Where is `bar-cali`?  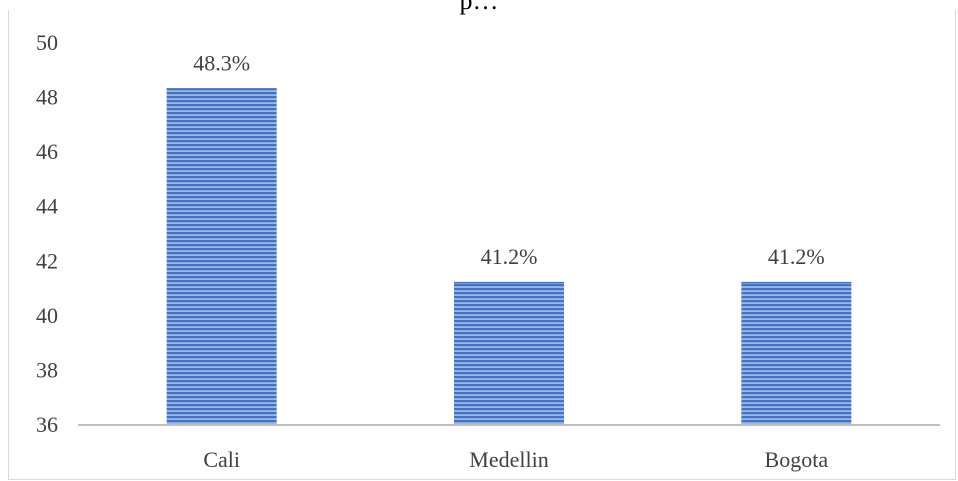 bar-cali is located at coordinates (221, 256).